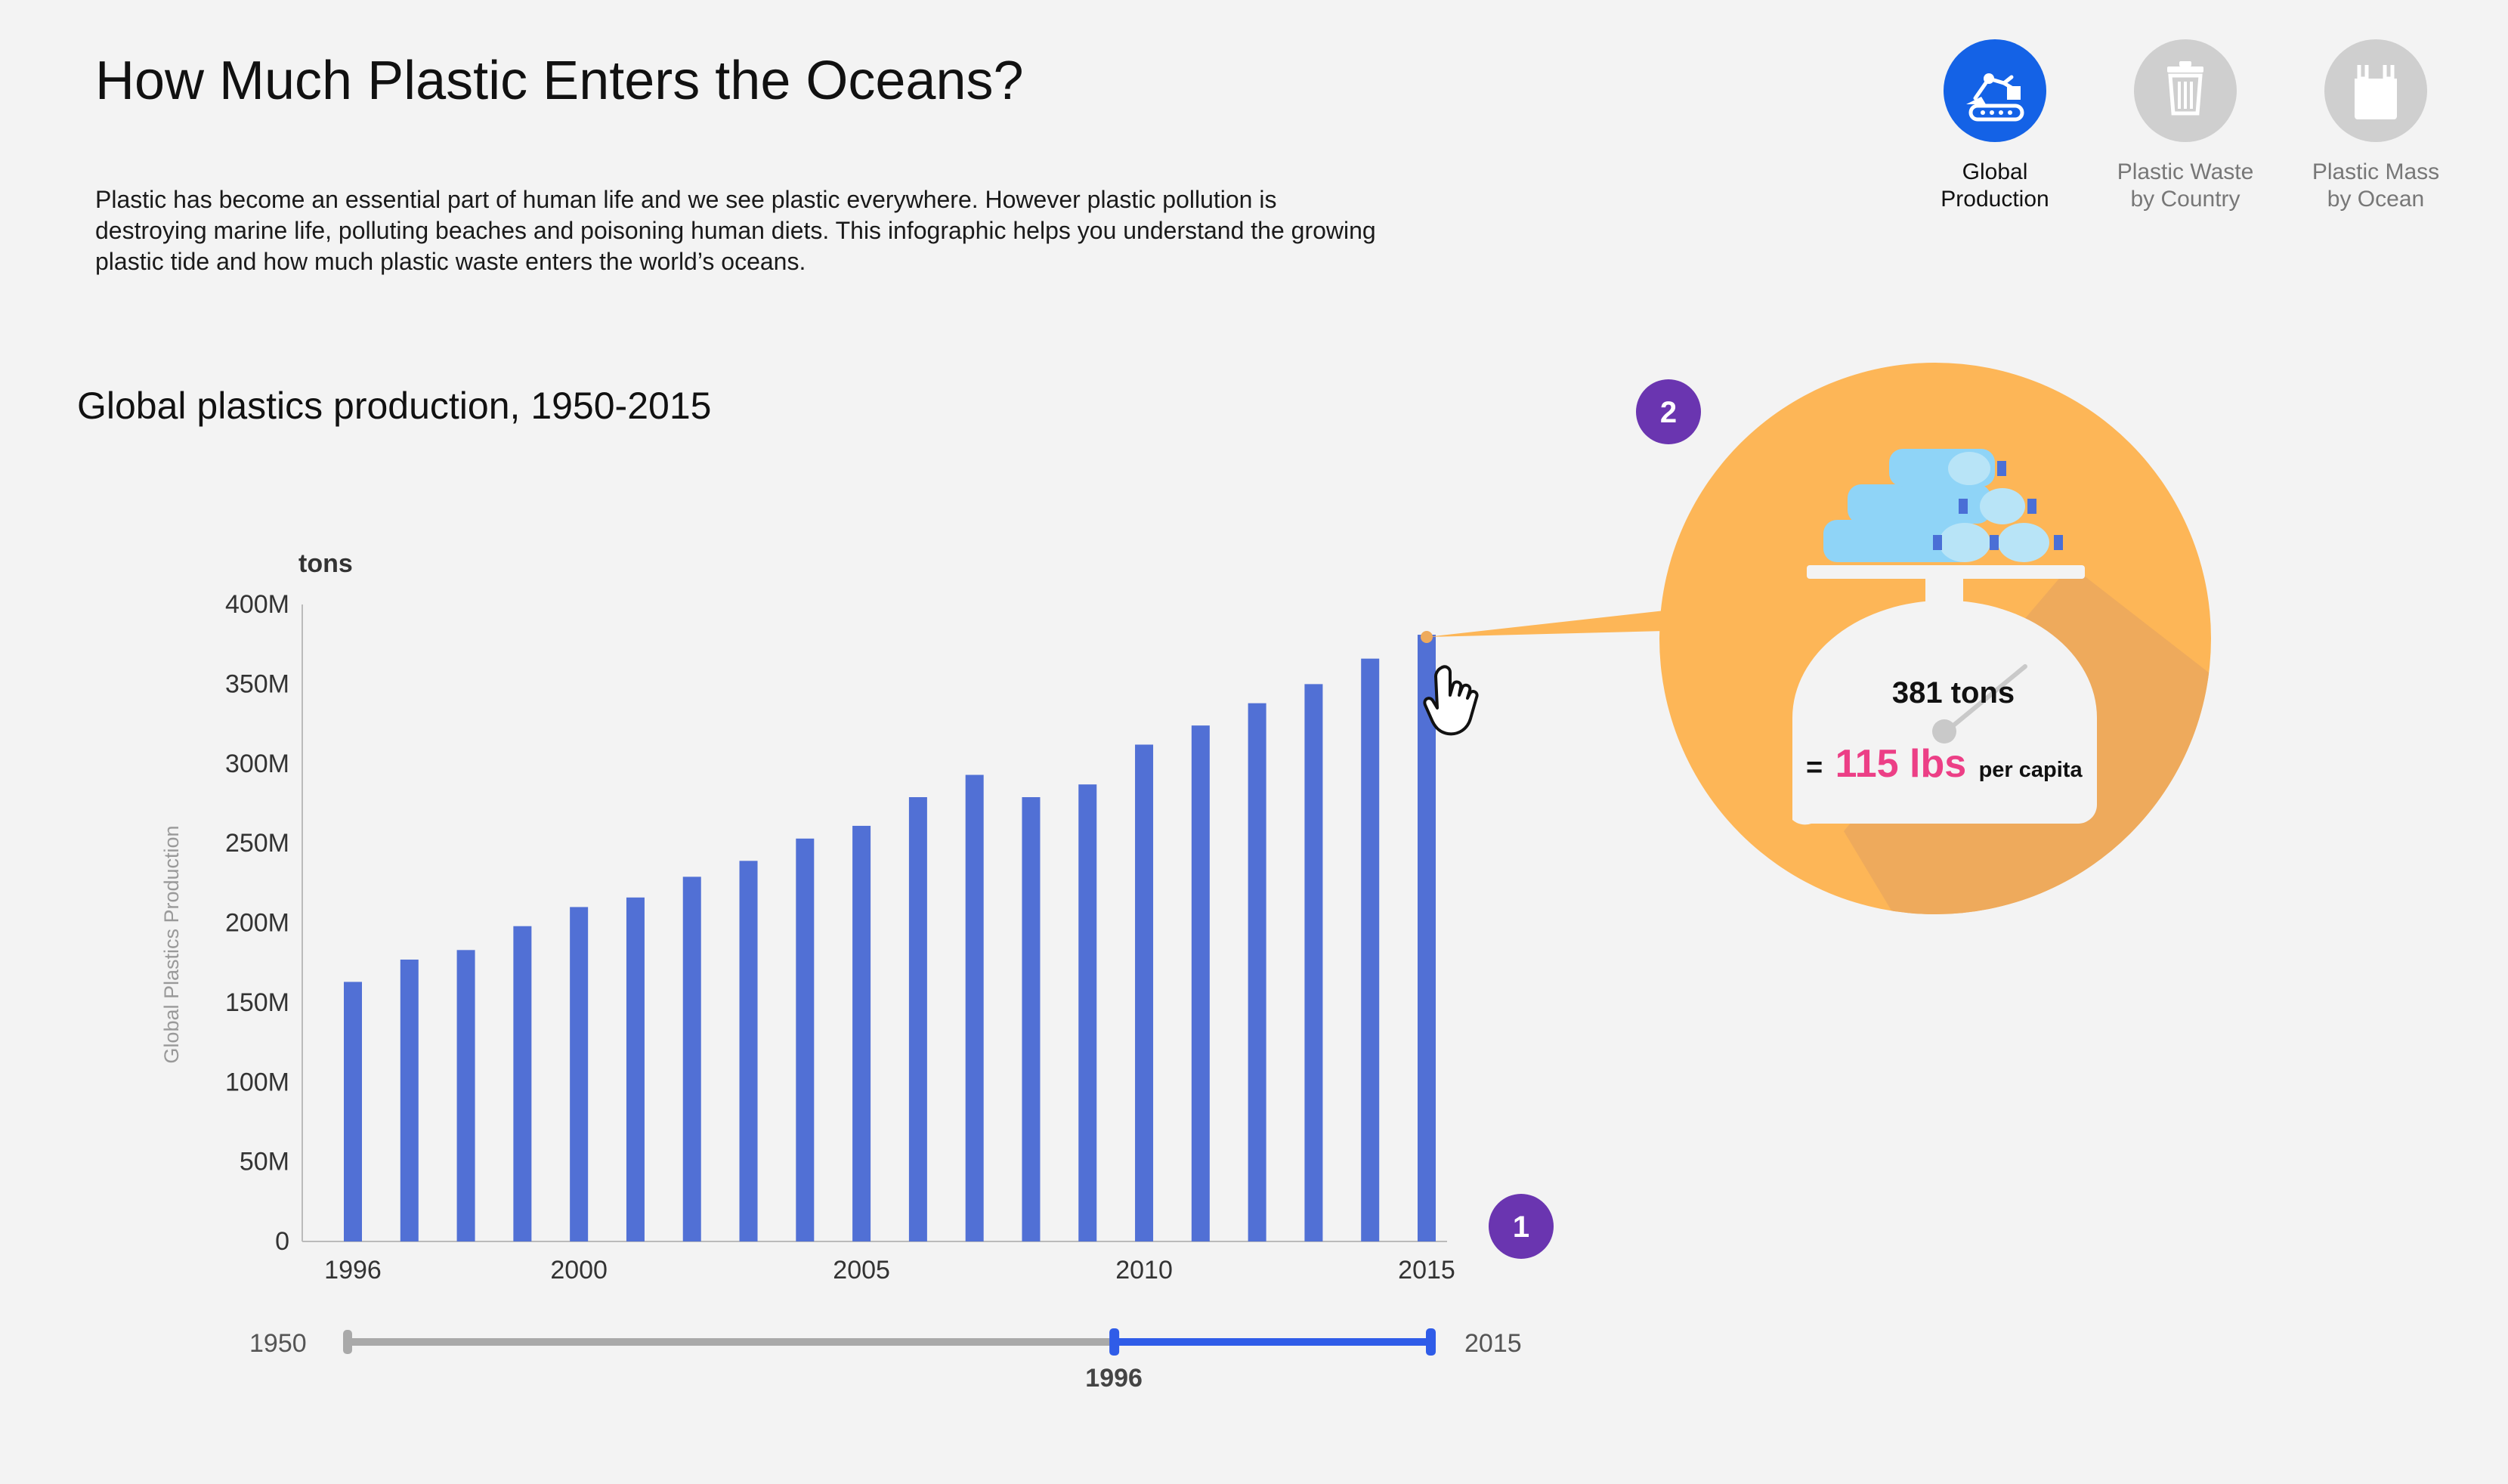 The image size is (2508, 1484). Describe the element at coordinates (257, 764) in the screenshot. I see `y-tick-label: 300M` at that location.